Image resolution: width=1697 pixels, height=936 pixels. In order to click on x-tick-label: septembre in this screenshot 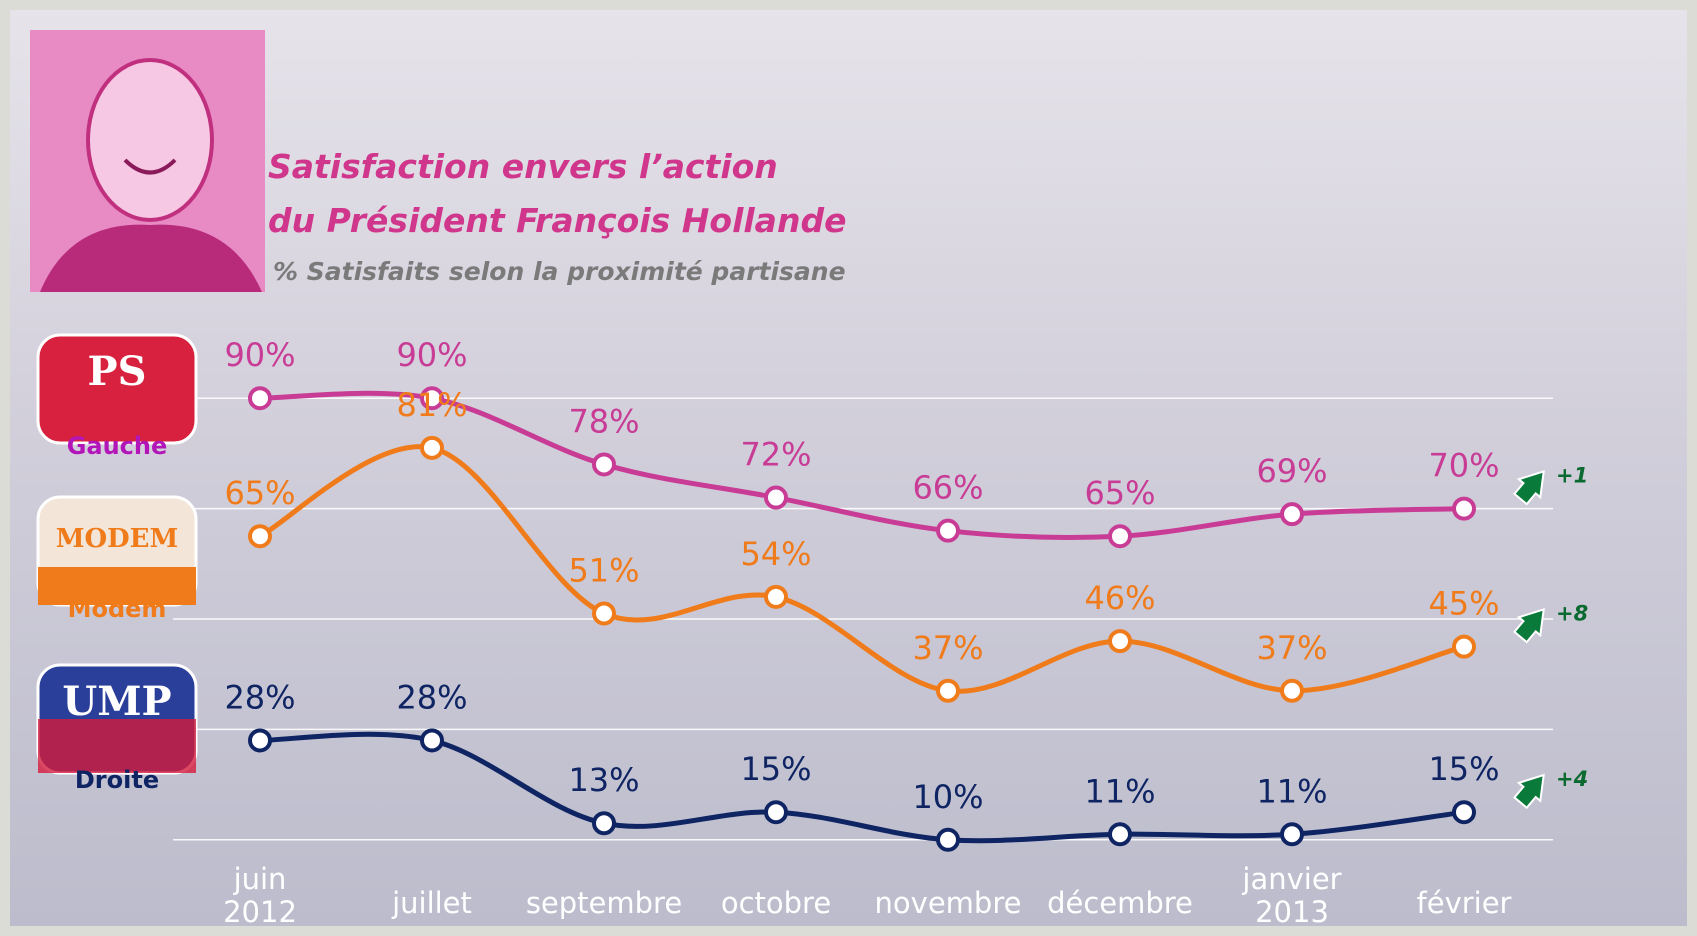, I will do `click(604, 903)`.